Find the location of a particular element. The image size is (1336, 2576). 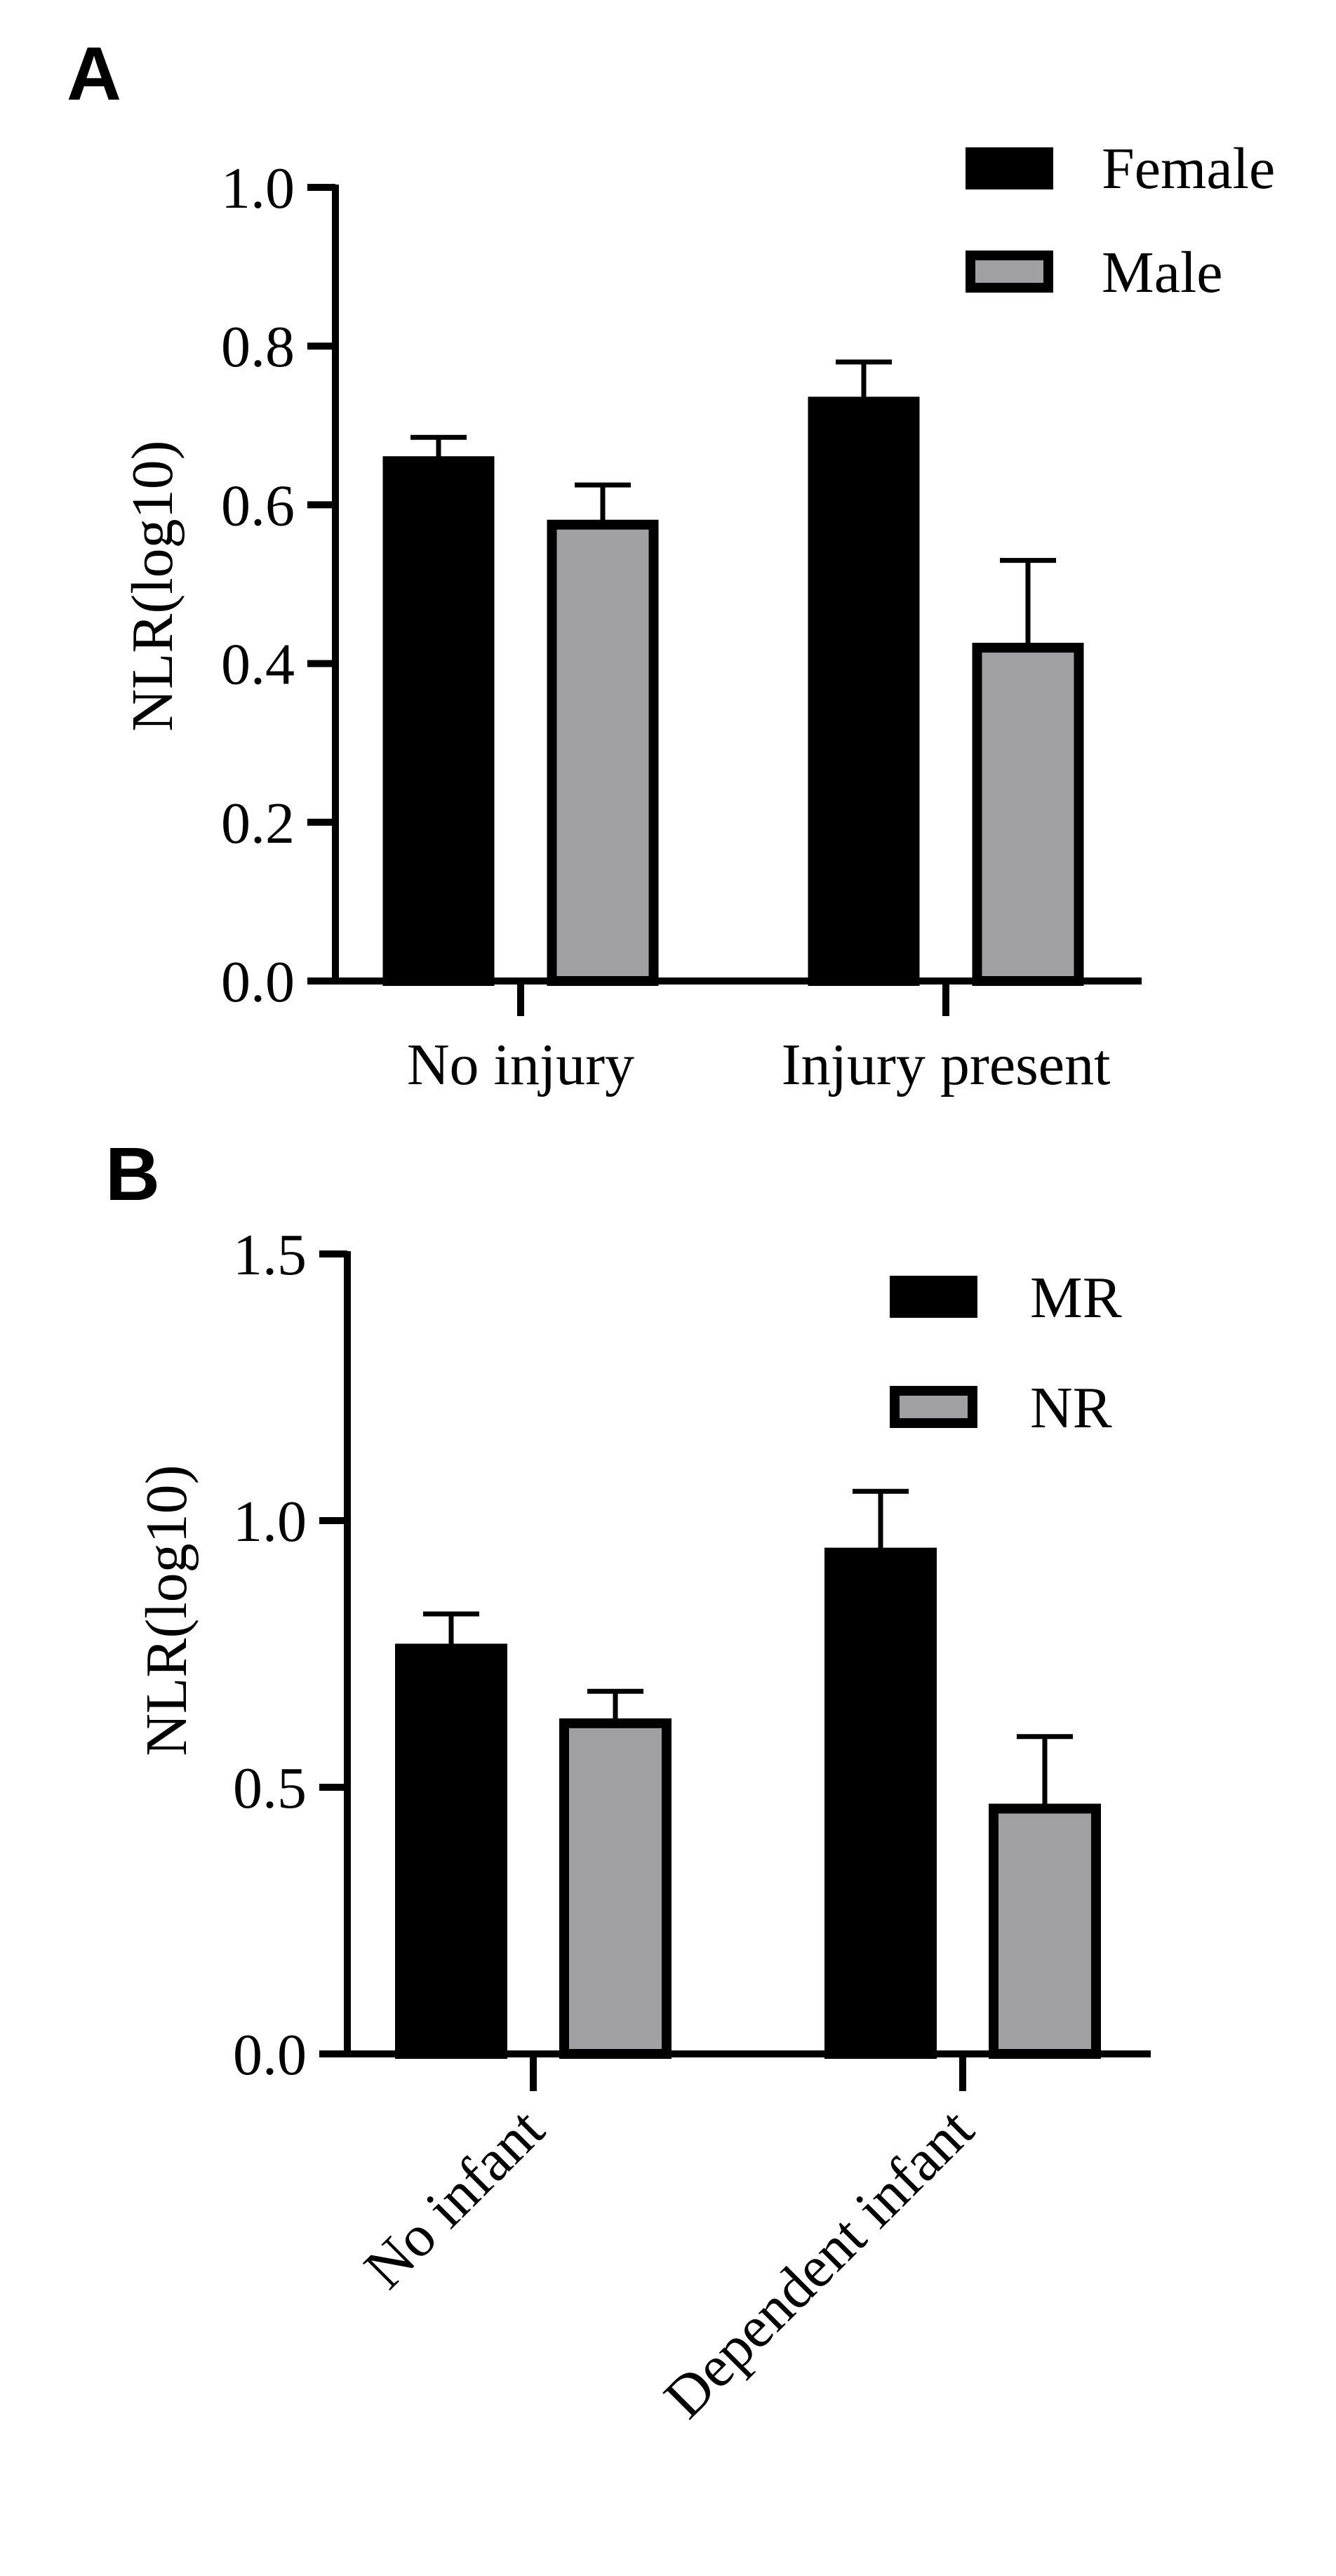

bar-female-no-injury is located at coordinates (438, 721).